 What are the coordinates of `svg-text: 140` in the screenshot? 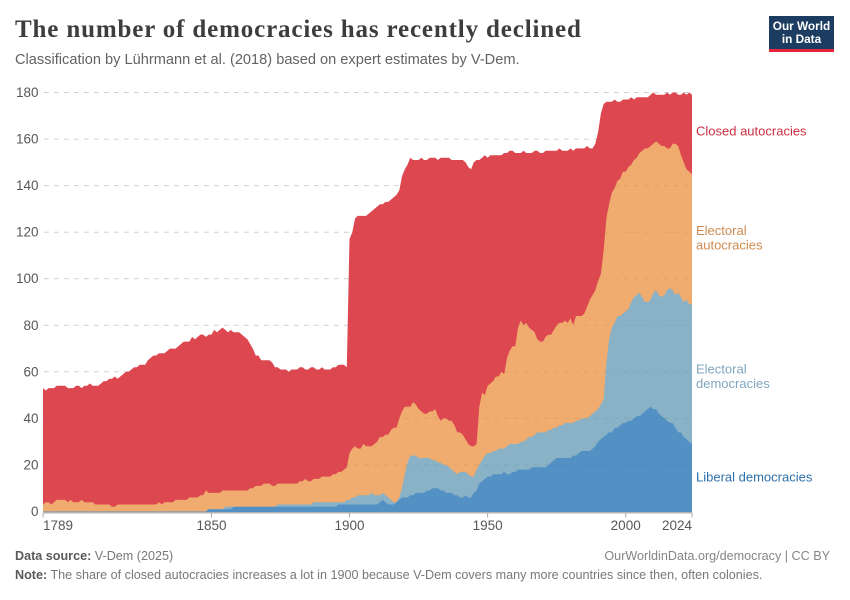 It's located at (27, 185).